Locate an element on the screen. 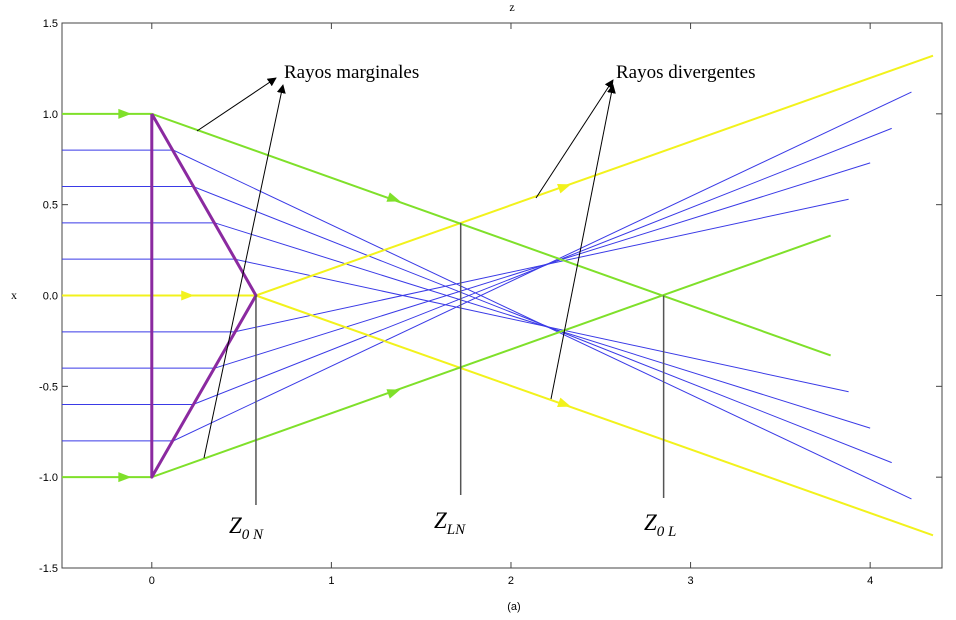 The height and width of the screenshot is (620, 956). z-tick-label: 0 is located at coordinates (152, 581).